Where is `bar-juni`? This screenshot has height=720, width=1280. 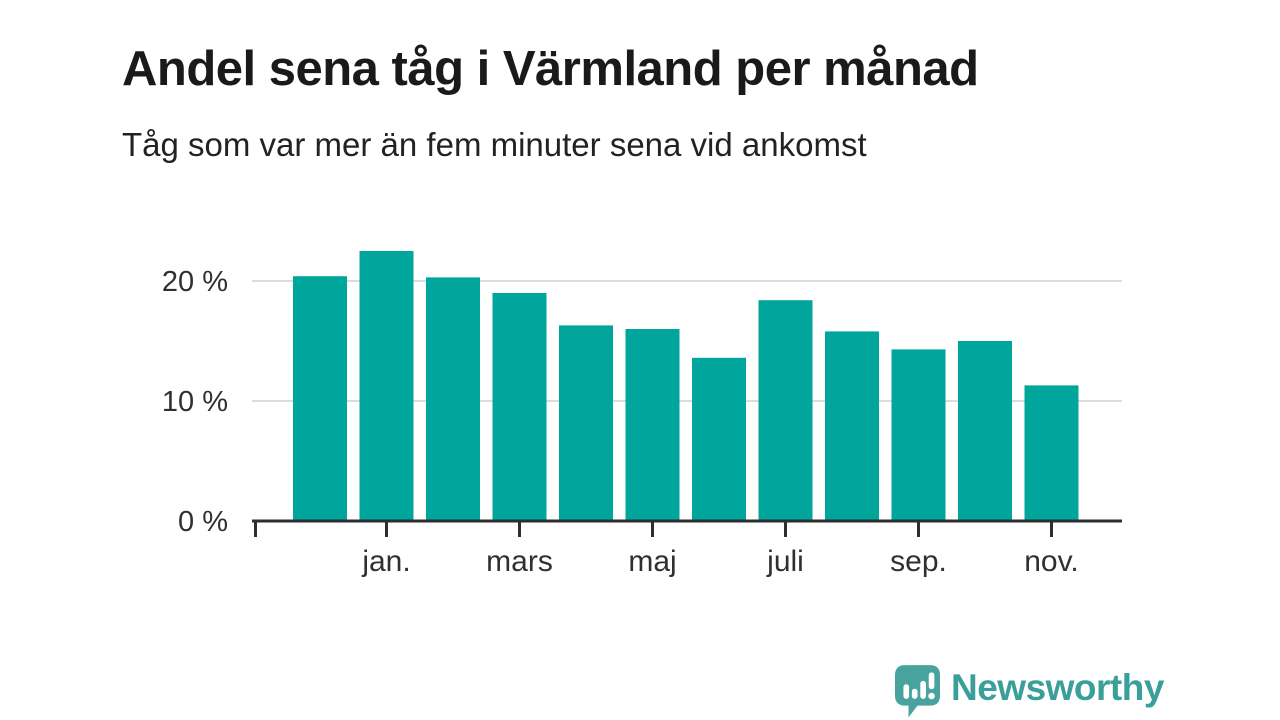
bar-juni is located at coordinates (719, 439).